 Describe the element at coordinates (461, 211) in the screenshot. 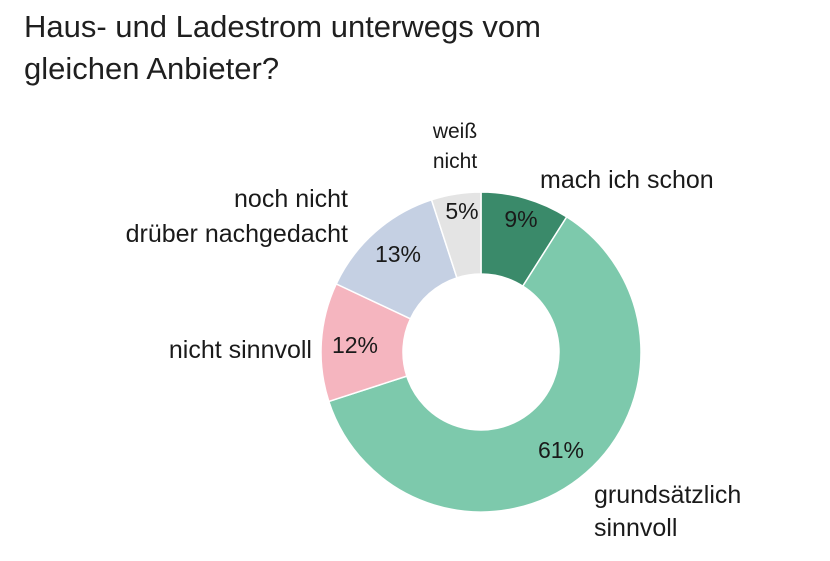

I see `slice-percentage-label: 5%` at that location.